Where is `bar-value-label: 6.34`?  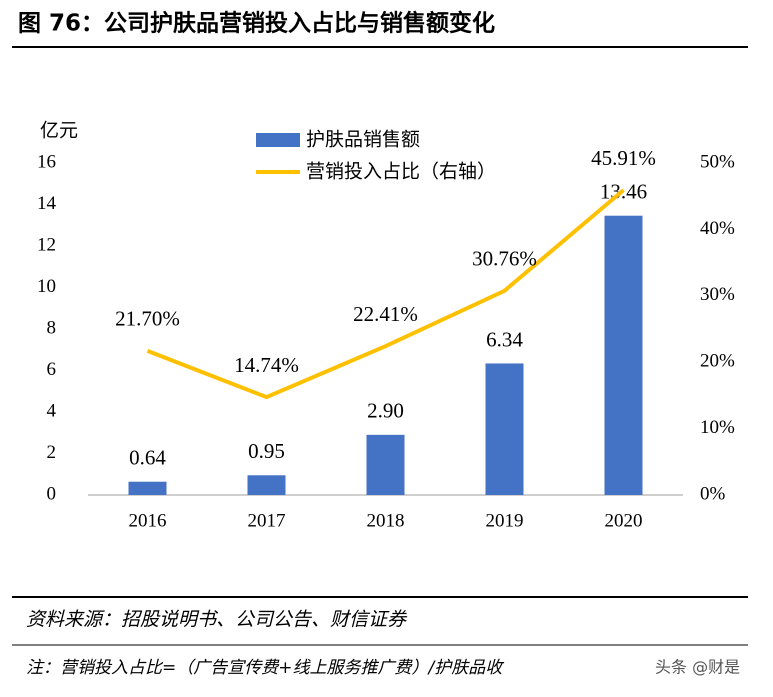
bar-value-label: 6.34 is located at coordinates (504, 339).